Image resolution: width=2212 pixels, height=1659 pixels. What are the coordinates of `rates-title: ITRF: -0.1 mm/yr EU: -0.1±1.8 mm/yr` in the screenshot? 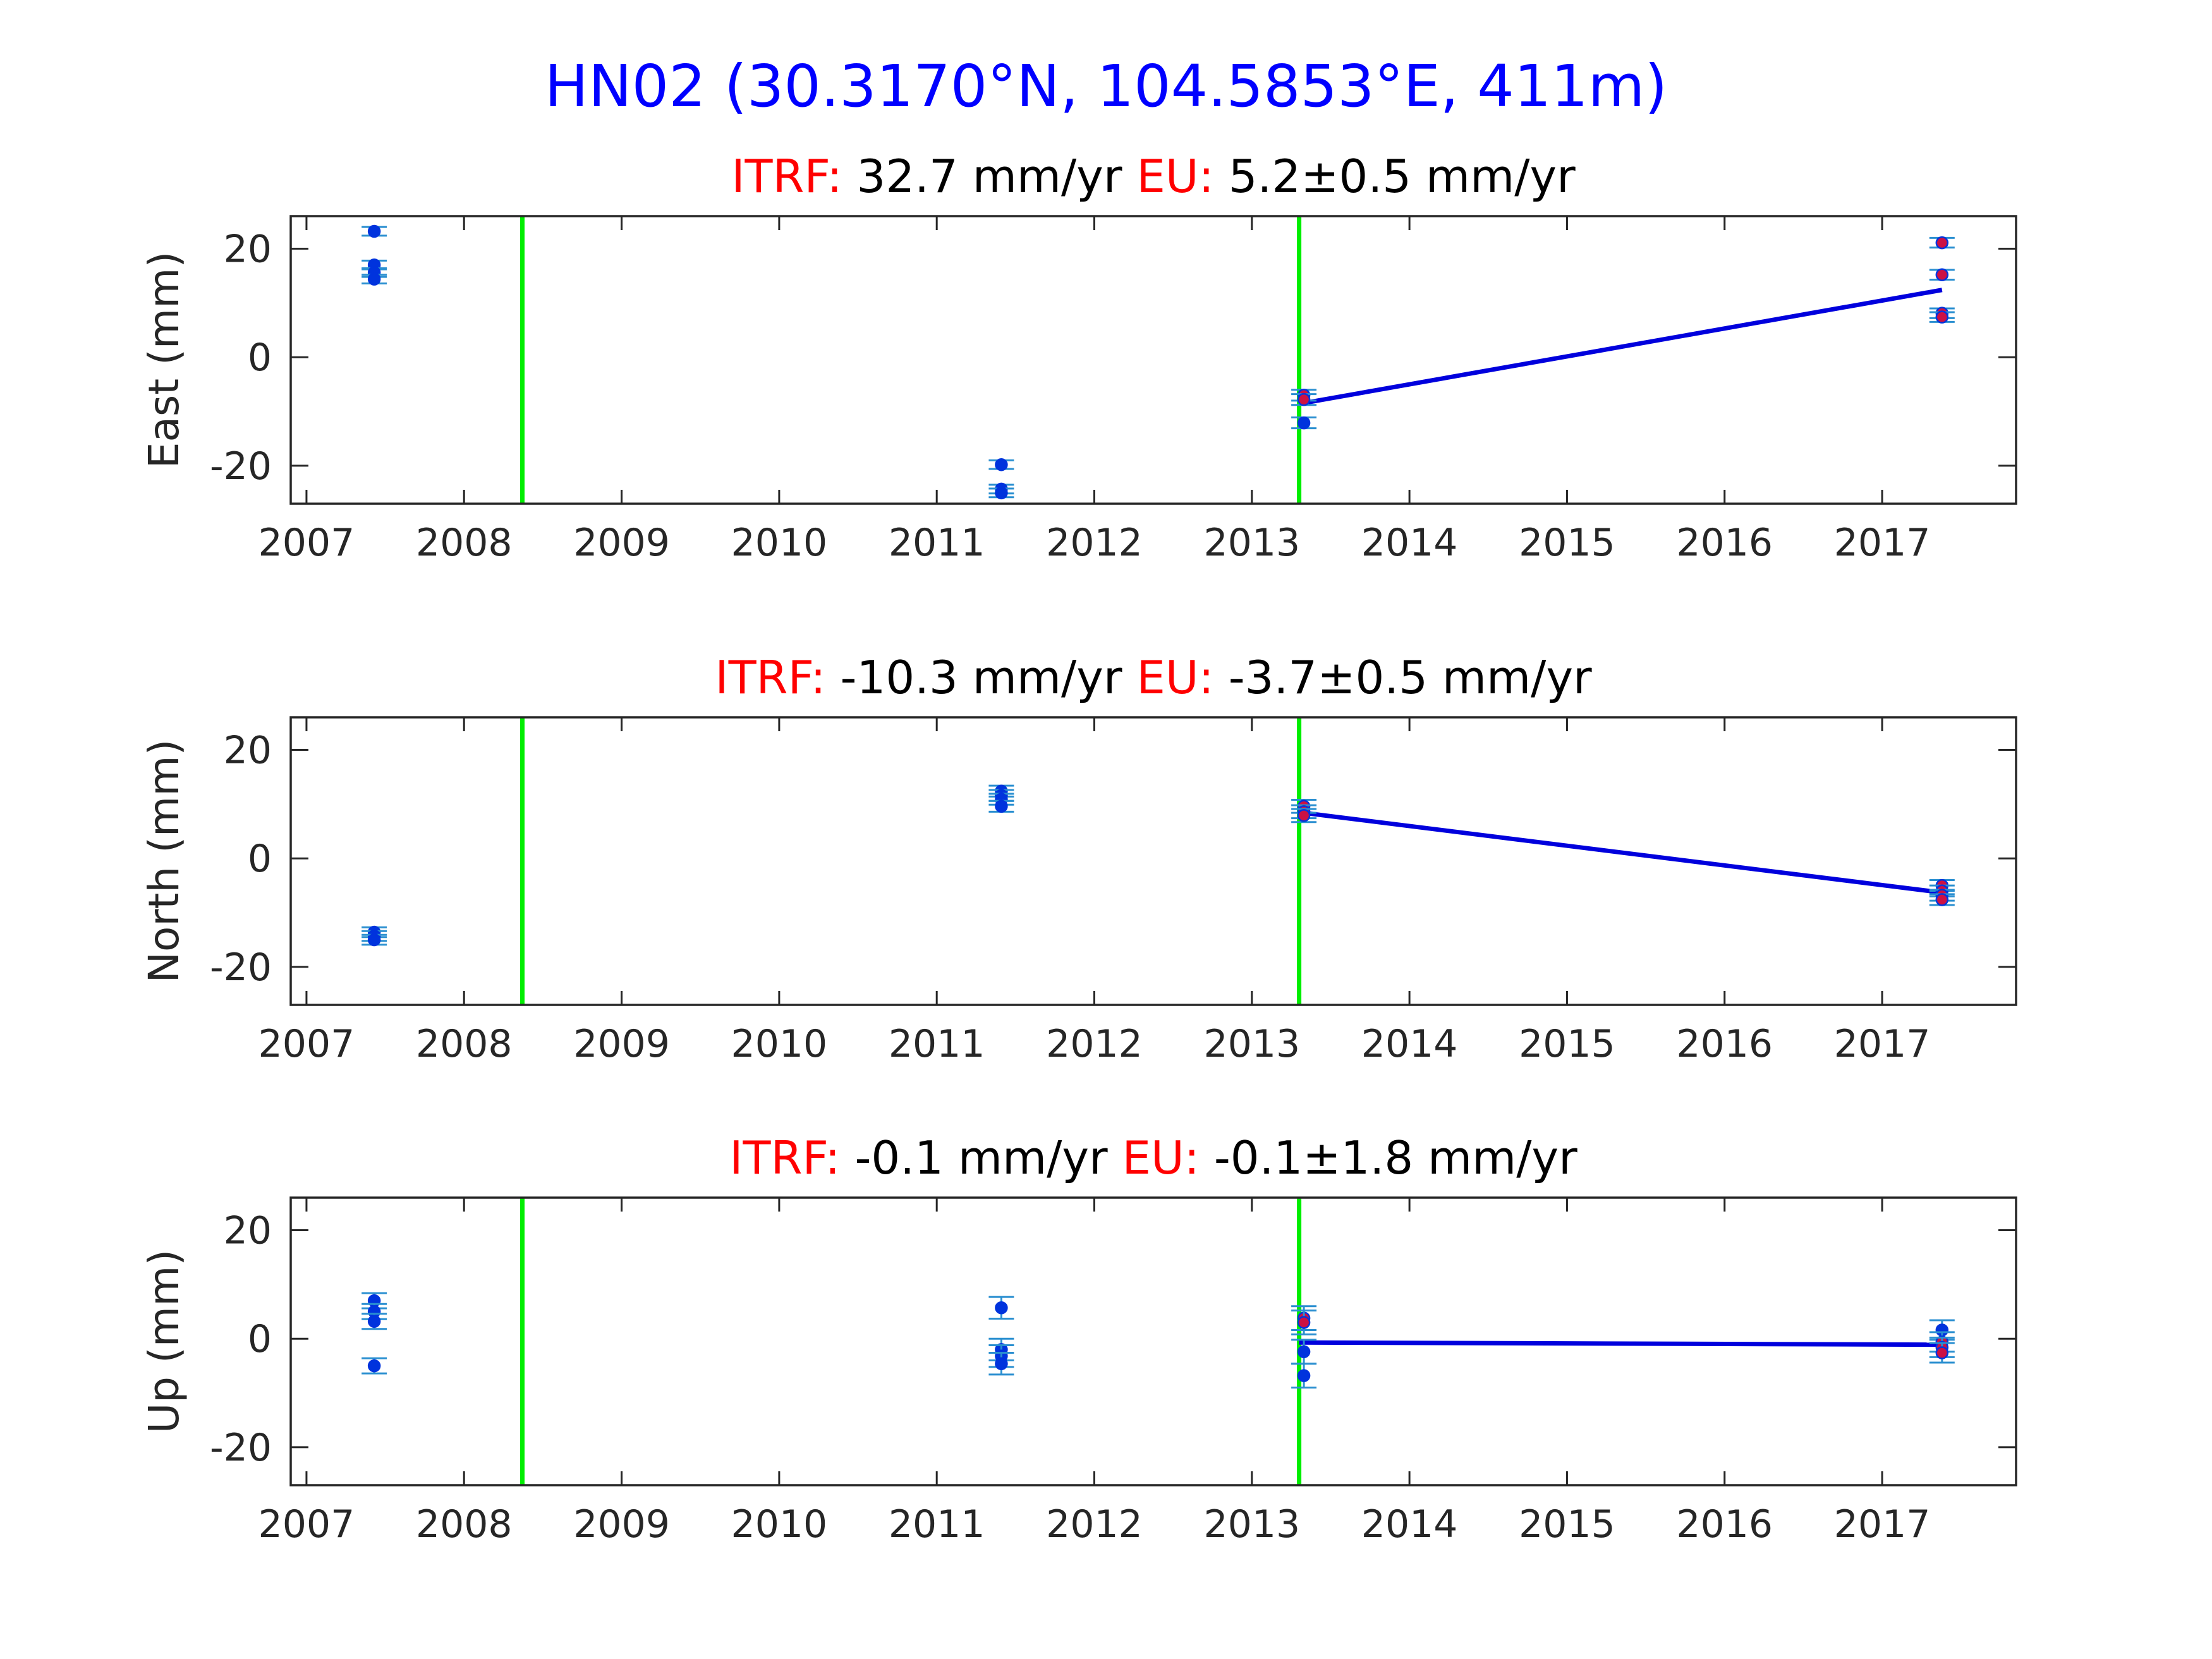 It's located at (1153, 1157).